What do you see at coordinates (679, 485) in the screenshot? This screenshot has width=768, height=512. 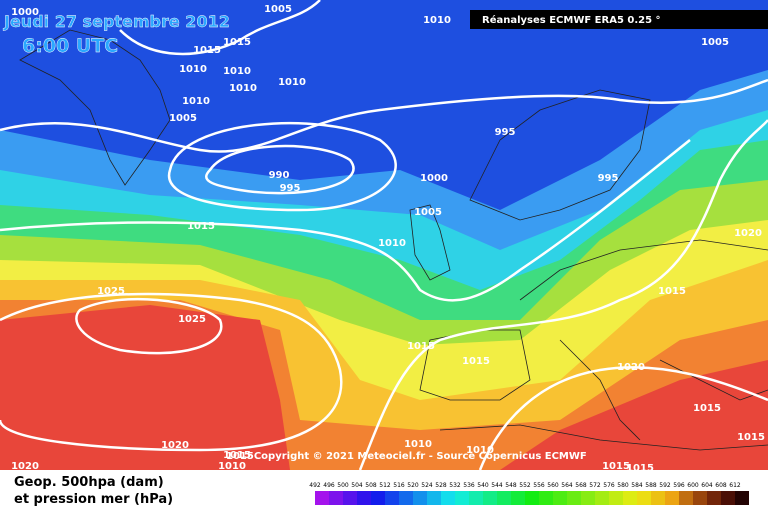 I see `scale-label: 596` at bounding box center [679, 485].